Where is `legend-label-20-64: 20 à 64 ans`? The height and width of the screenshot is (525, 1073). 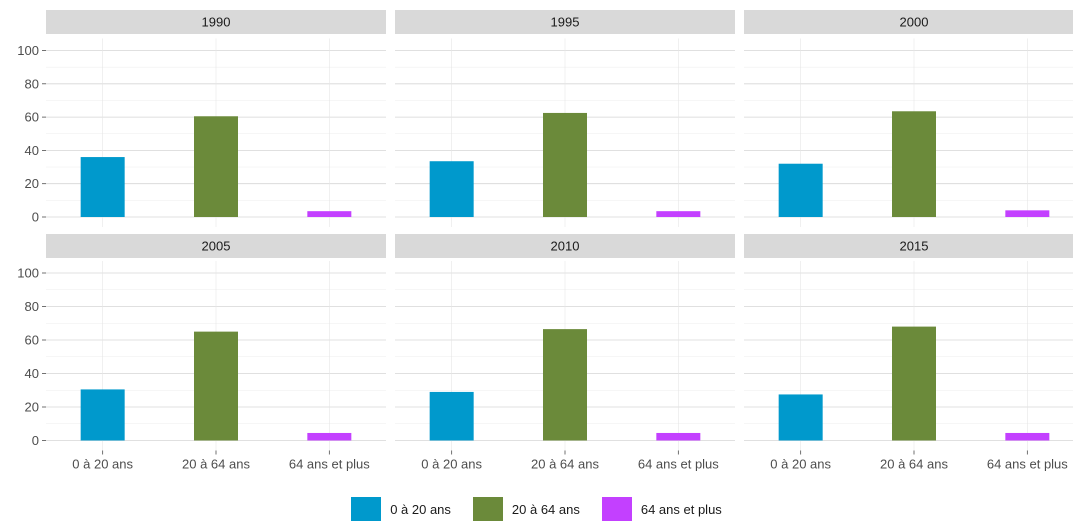 legend-label-20-64: 20 à 64 ans is located at coordinates (545, 509).